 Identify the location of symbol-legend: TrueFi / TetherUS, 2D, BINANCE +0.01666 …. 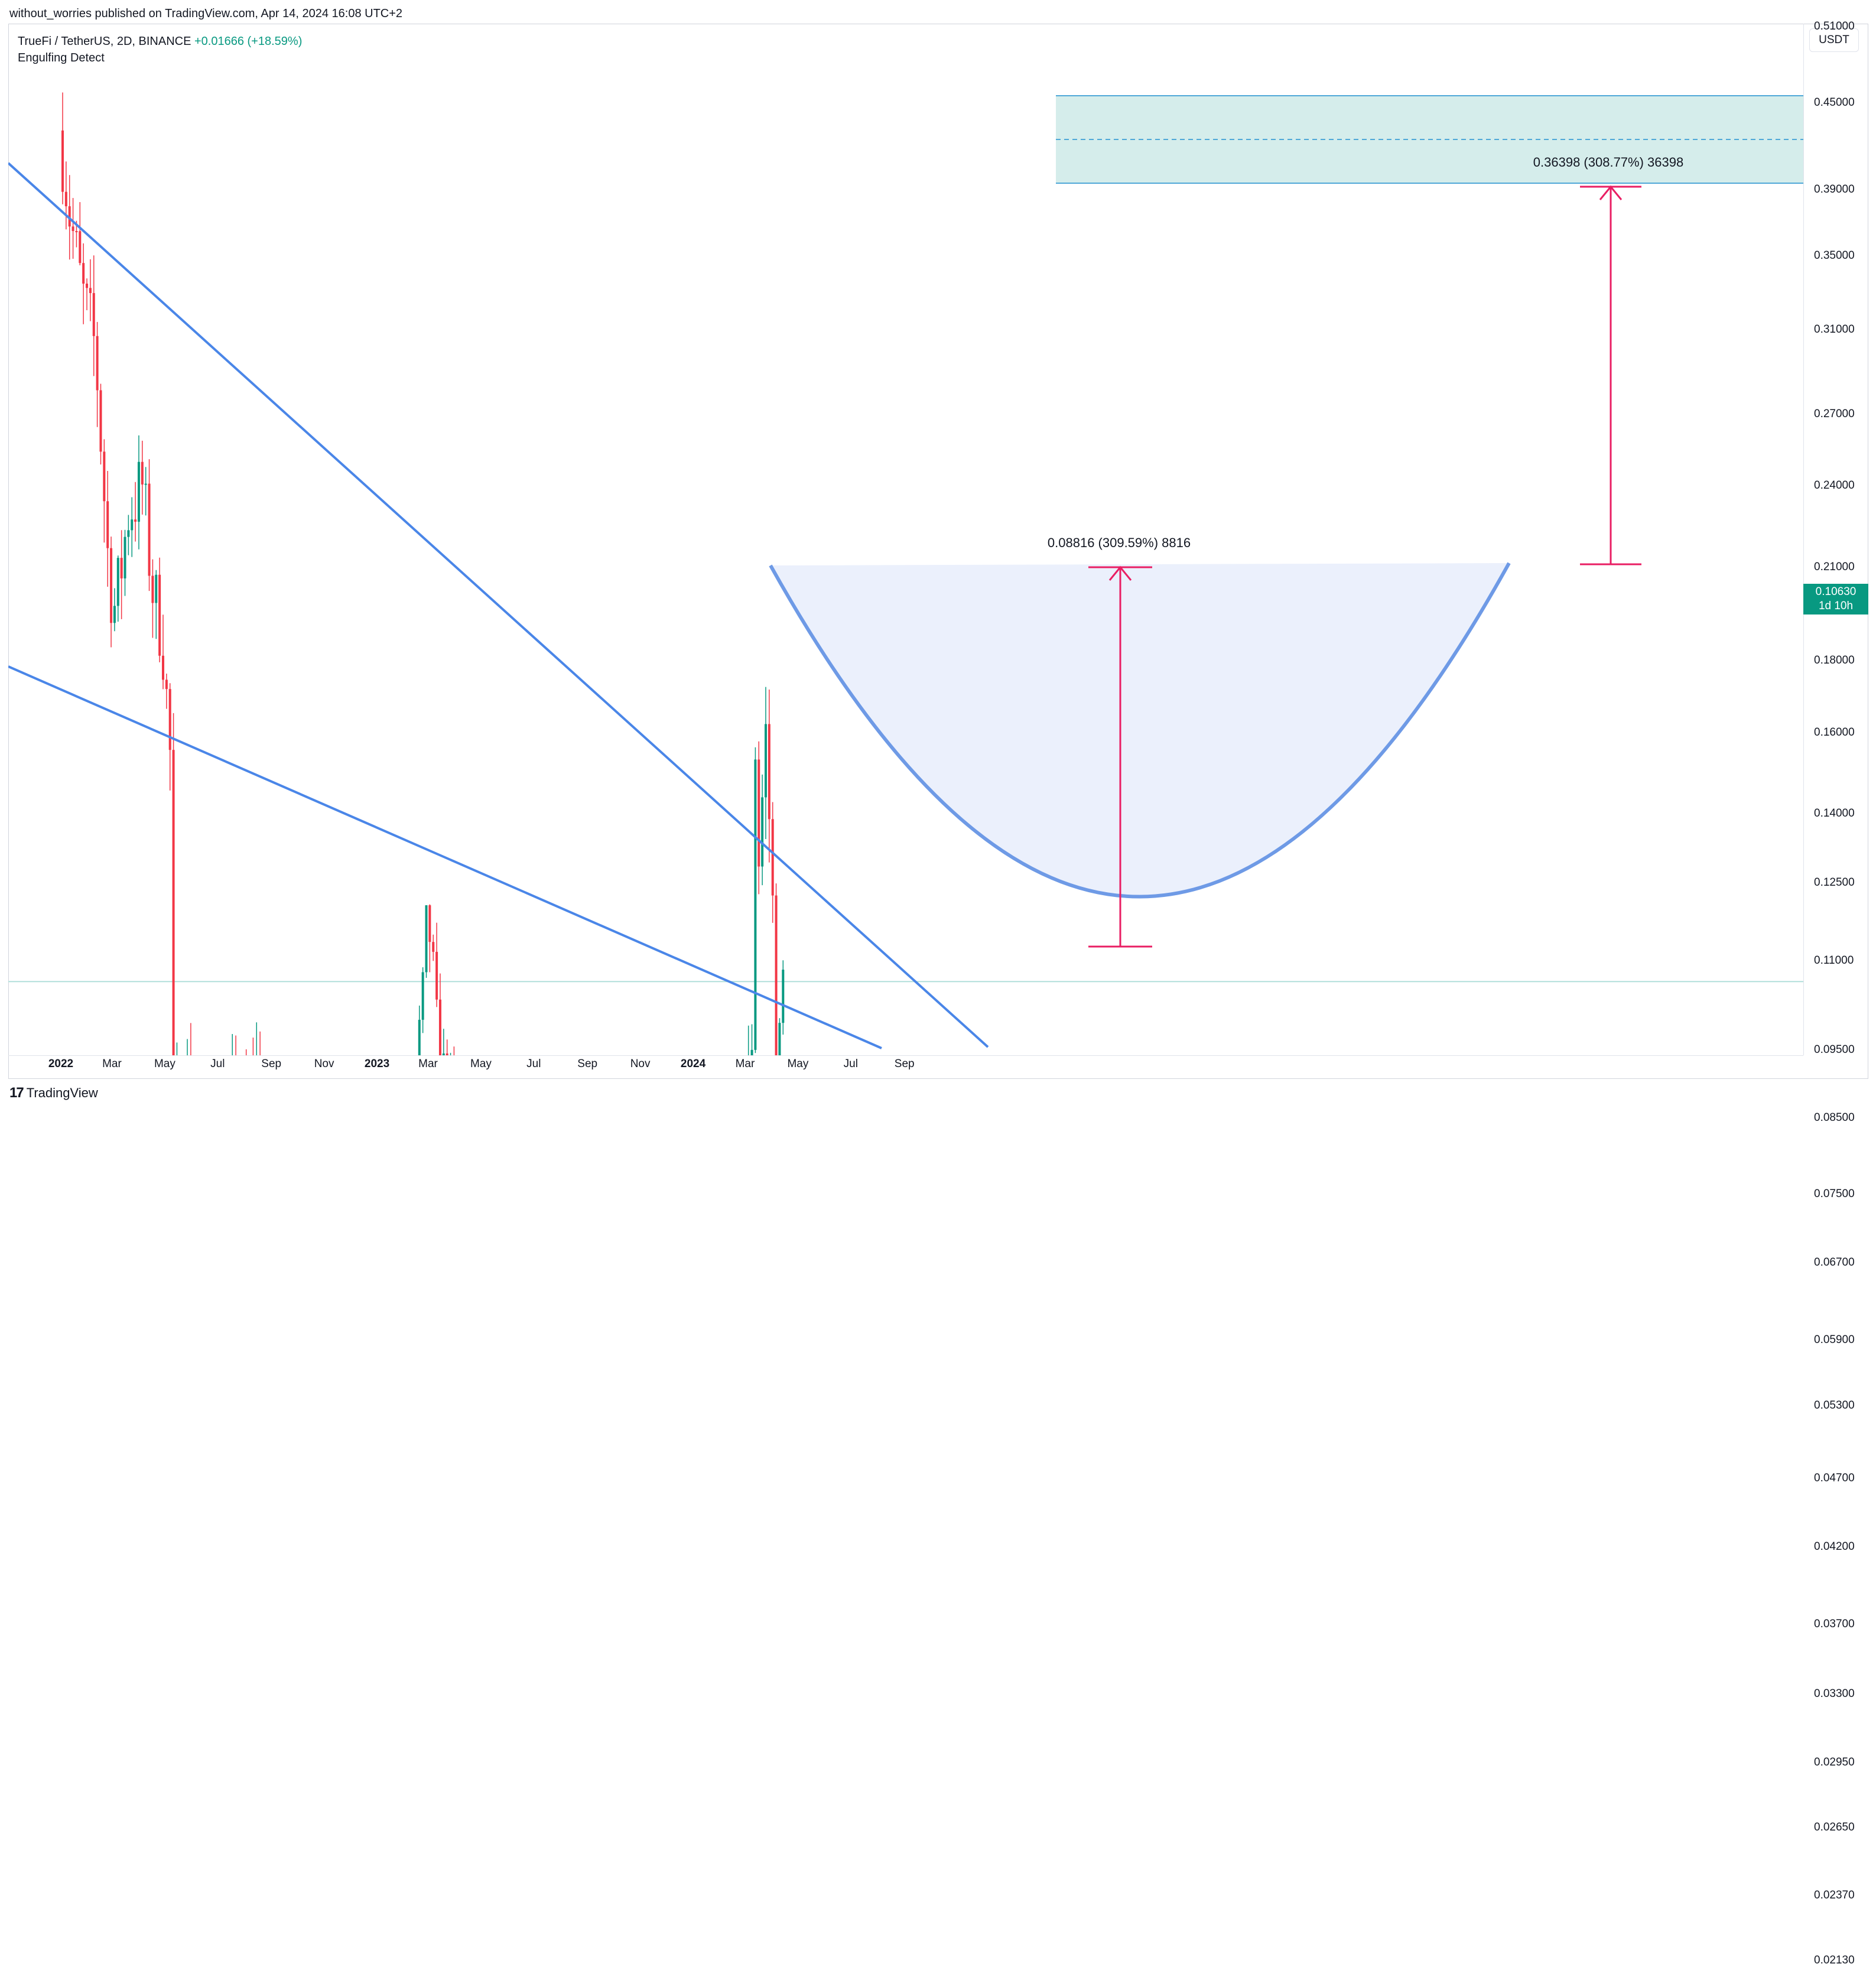
(160, 50).